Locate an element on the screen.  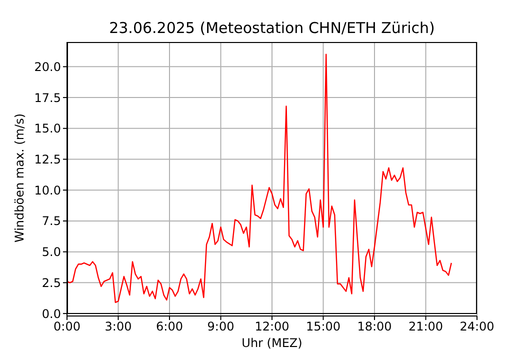
y-tick-label: 0.0 is located at coordinates (51, 313).